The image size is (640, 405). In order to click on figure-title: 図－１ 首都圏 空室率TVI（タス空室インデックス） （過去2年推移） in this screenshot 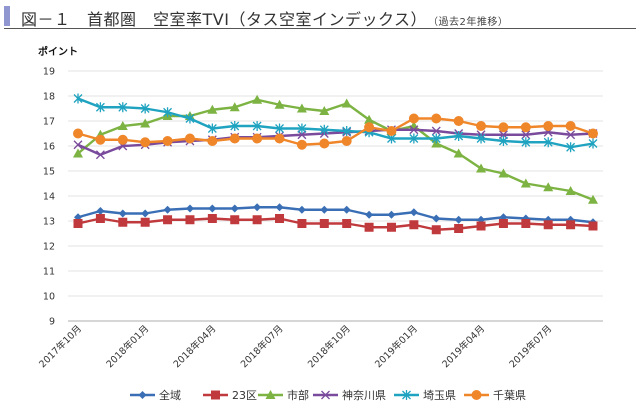, I will do `click(264, 18)`.